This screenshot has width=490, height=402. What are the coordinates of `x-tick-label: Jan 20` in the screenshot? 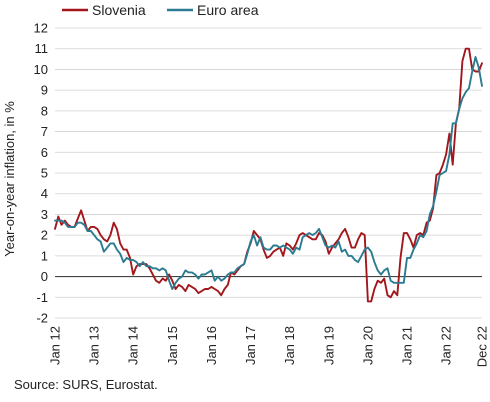 It's located at (367, 345).